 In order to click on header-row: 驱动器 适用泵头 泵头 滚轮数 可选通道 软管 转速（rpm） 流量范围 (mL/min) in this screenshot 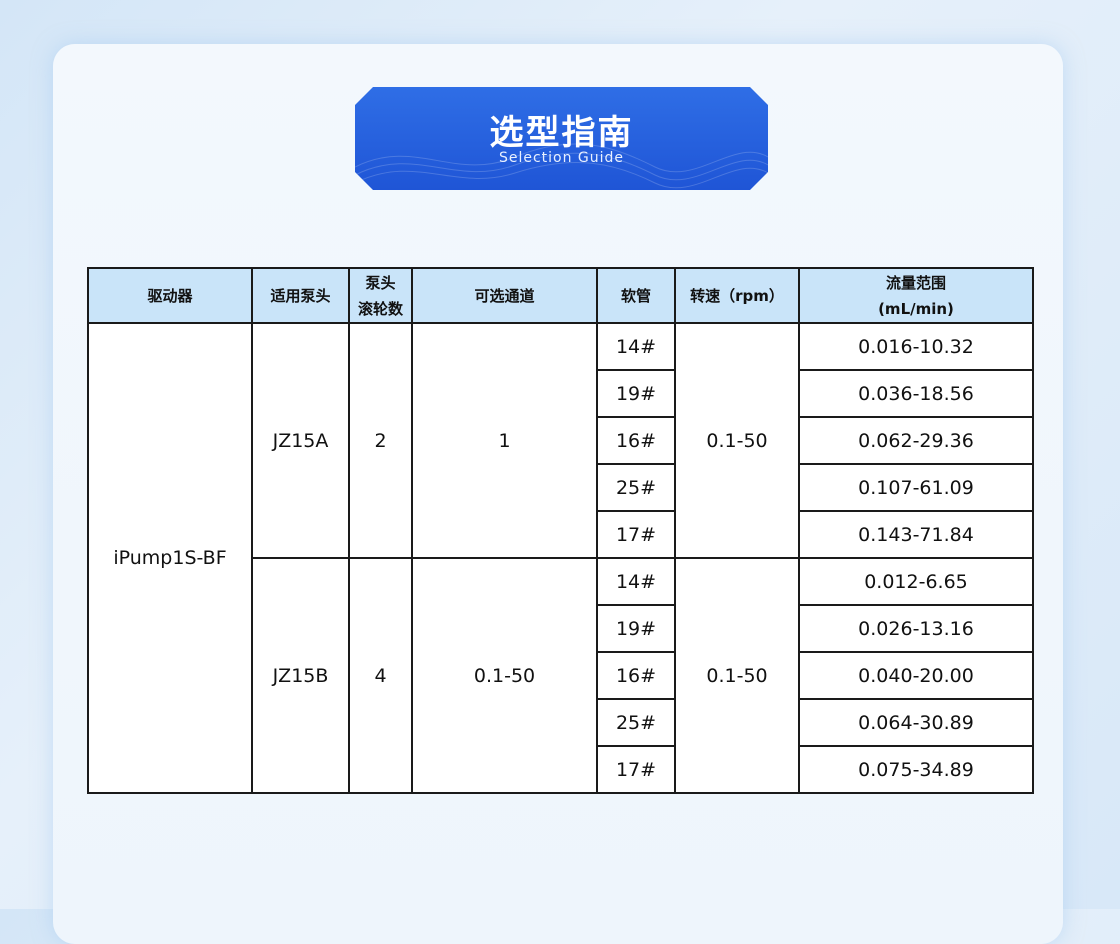, I will do `click(560, 295)`.